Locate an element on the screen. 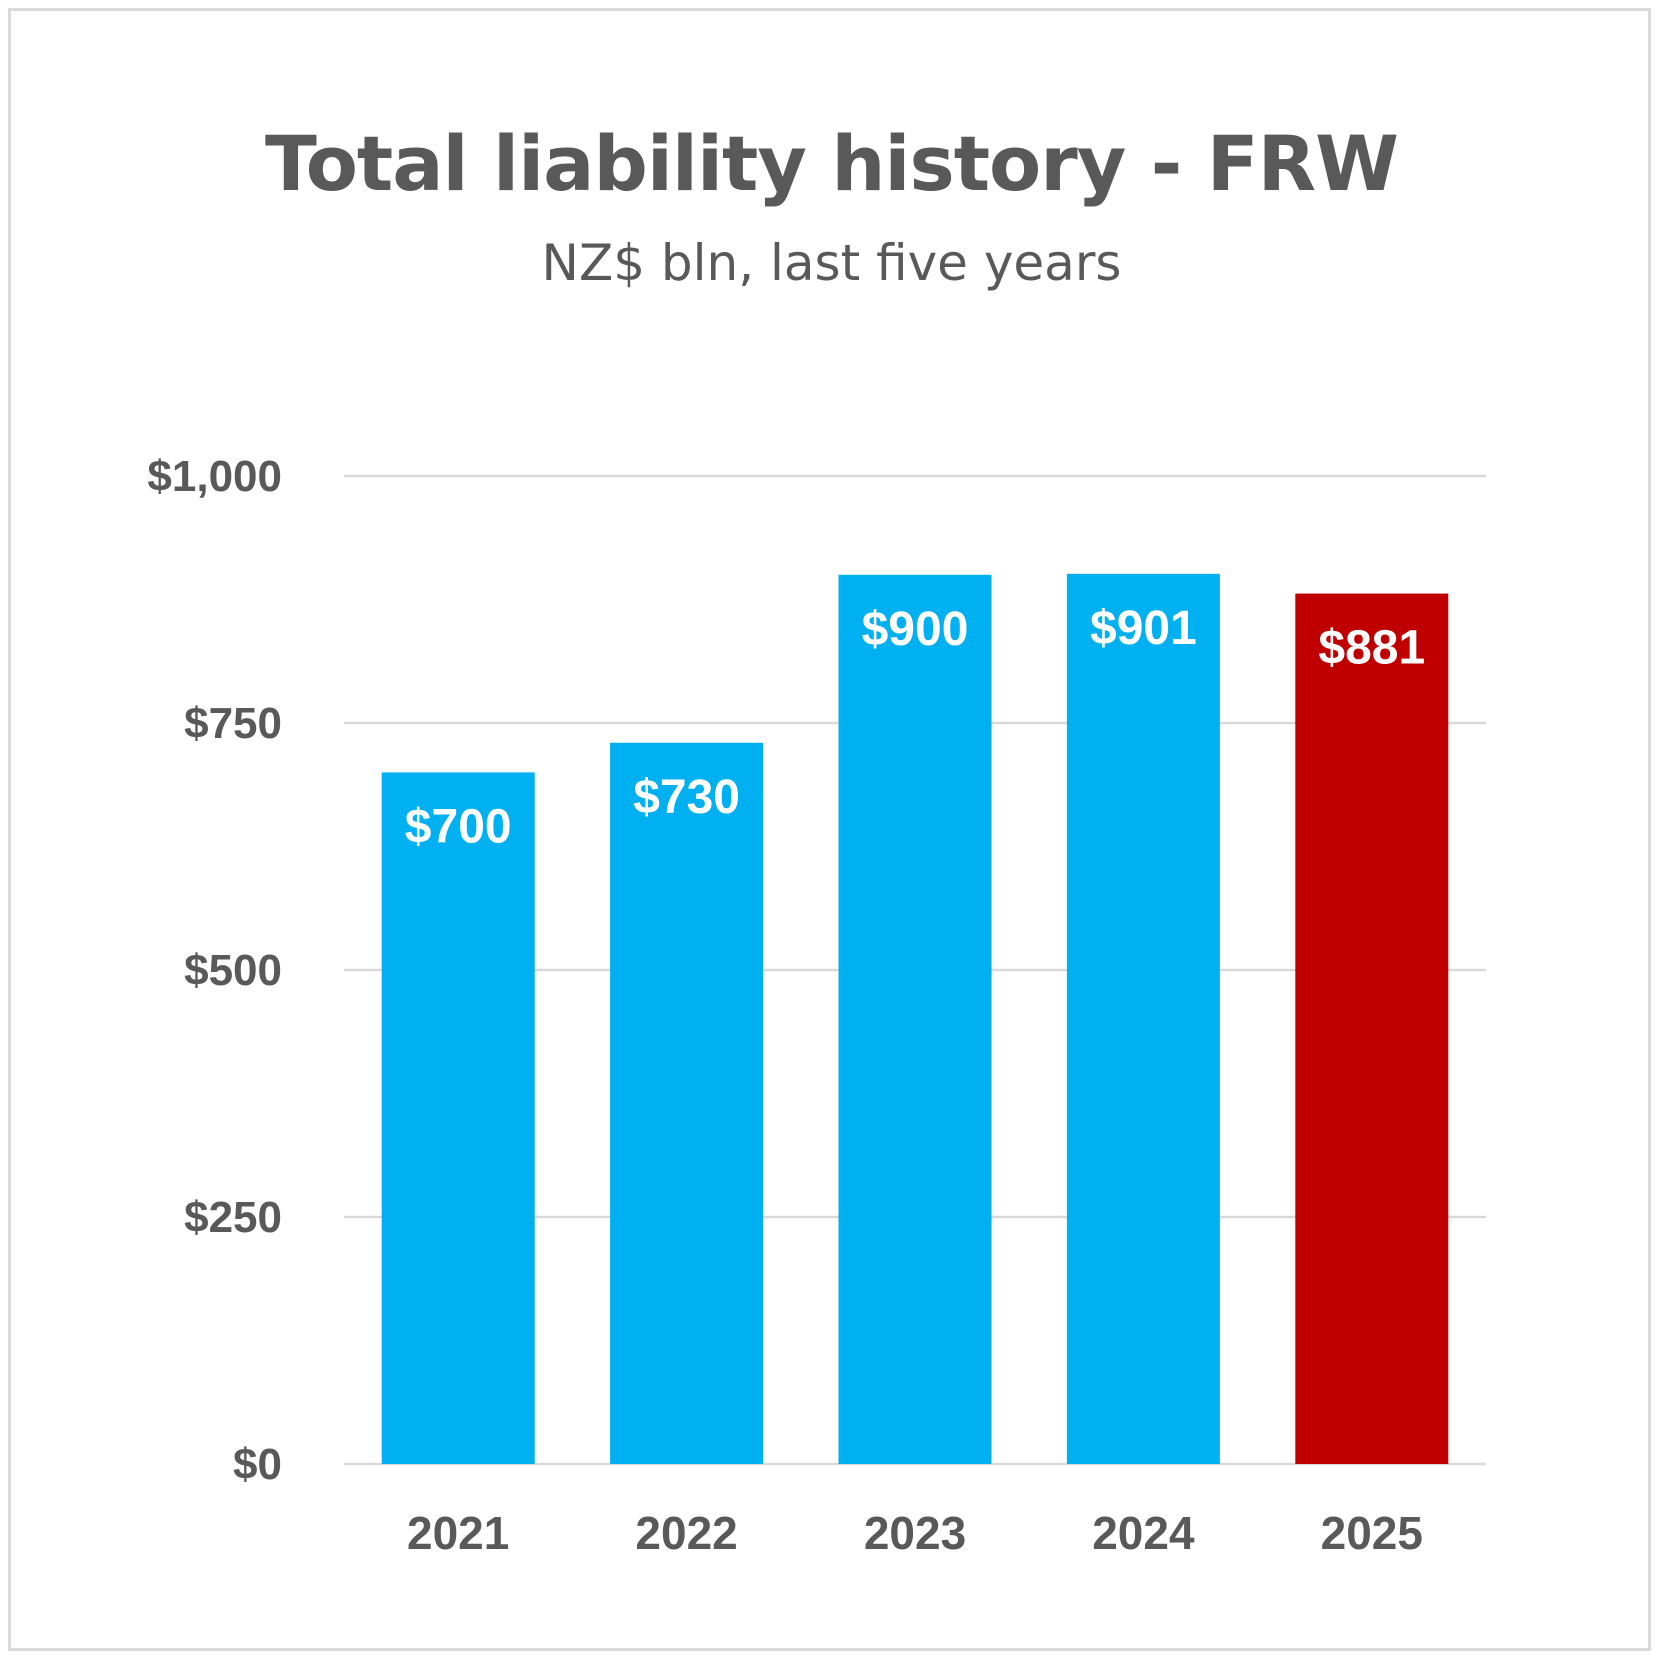 Image resolution: width=1663 pixels, height=1663 pixels. bar-2025 is located at coordinates (1372, 1028).